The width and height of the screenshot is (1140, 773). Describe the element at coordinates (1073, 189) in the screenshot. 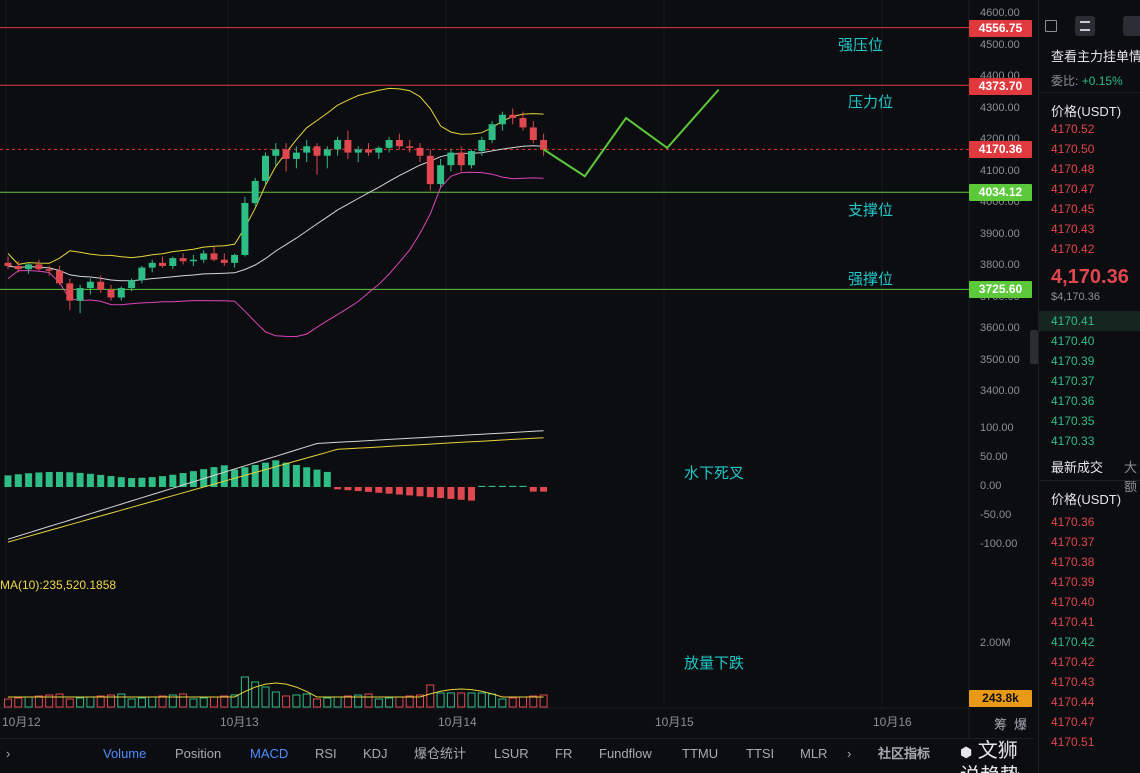

I see `ask-row: 4170.47` at that location.